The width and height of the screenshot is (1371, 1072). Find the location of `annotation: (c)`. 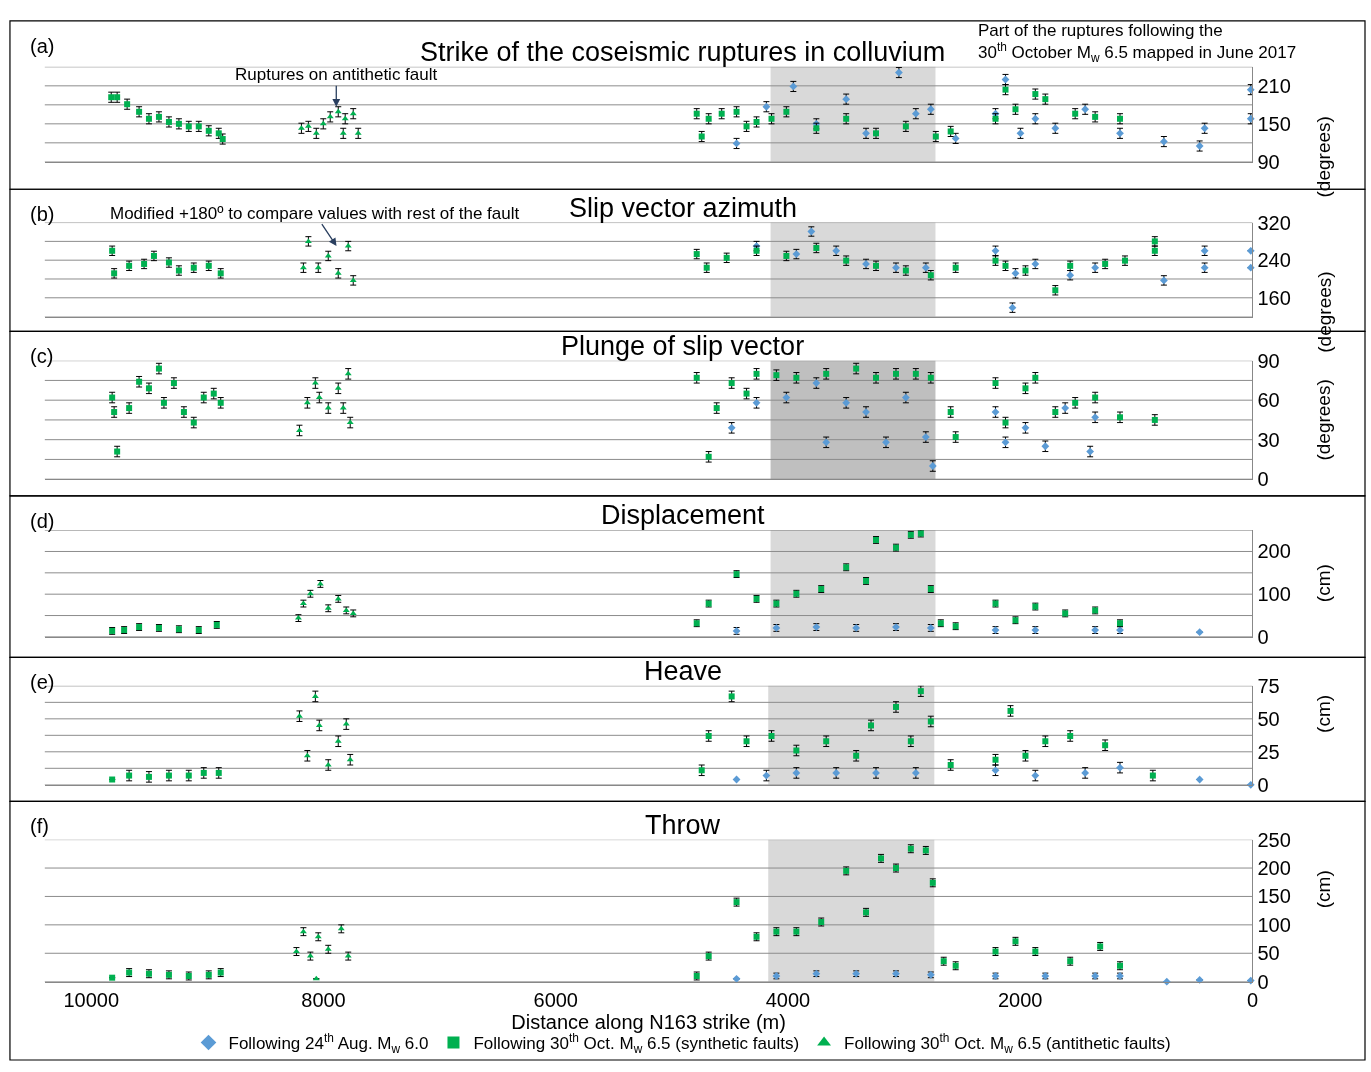

annotation: (c) is located at coordinates (42, 356).